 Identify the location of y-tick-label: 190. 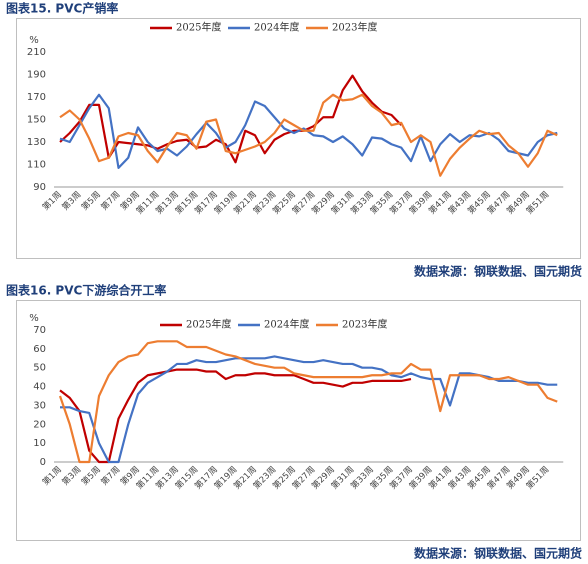
(36, 75).